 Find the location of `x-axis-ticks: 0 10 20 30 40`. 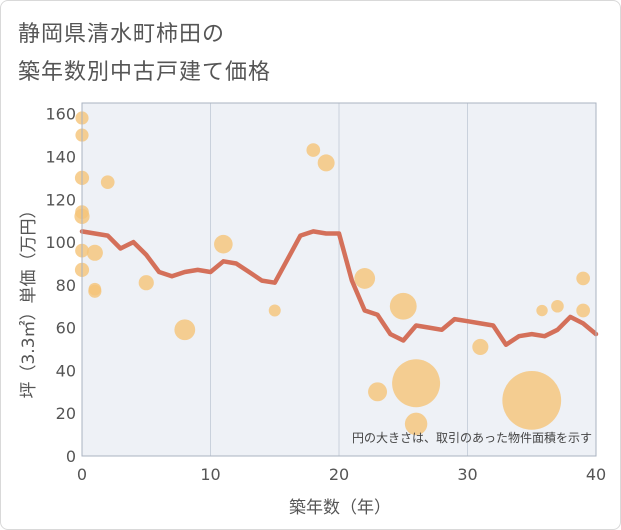

x-axis-ticks: 0 10 20 30 40 is located at coordinates (341, 474).